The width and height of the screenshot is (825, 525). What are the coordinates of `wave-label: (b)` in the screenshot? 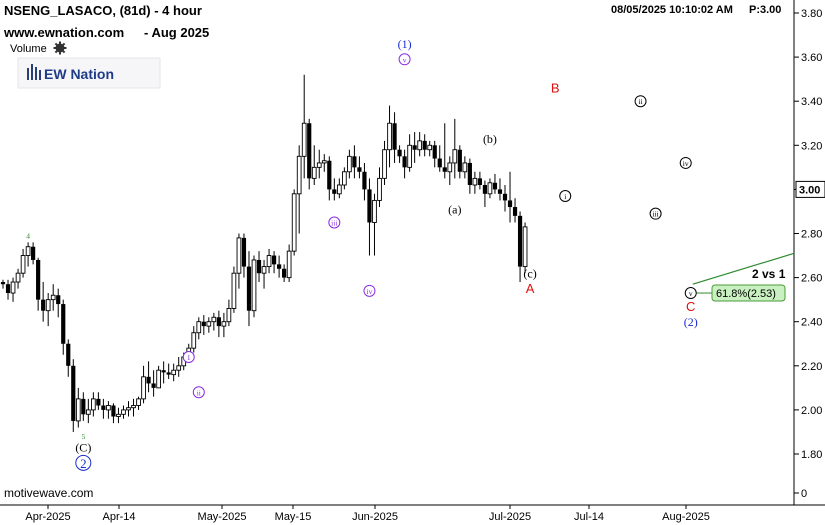 It's located at (490, 139).